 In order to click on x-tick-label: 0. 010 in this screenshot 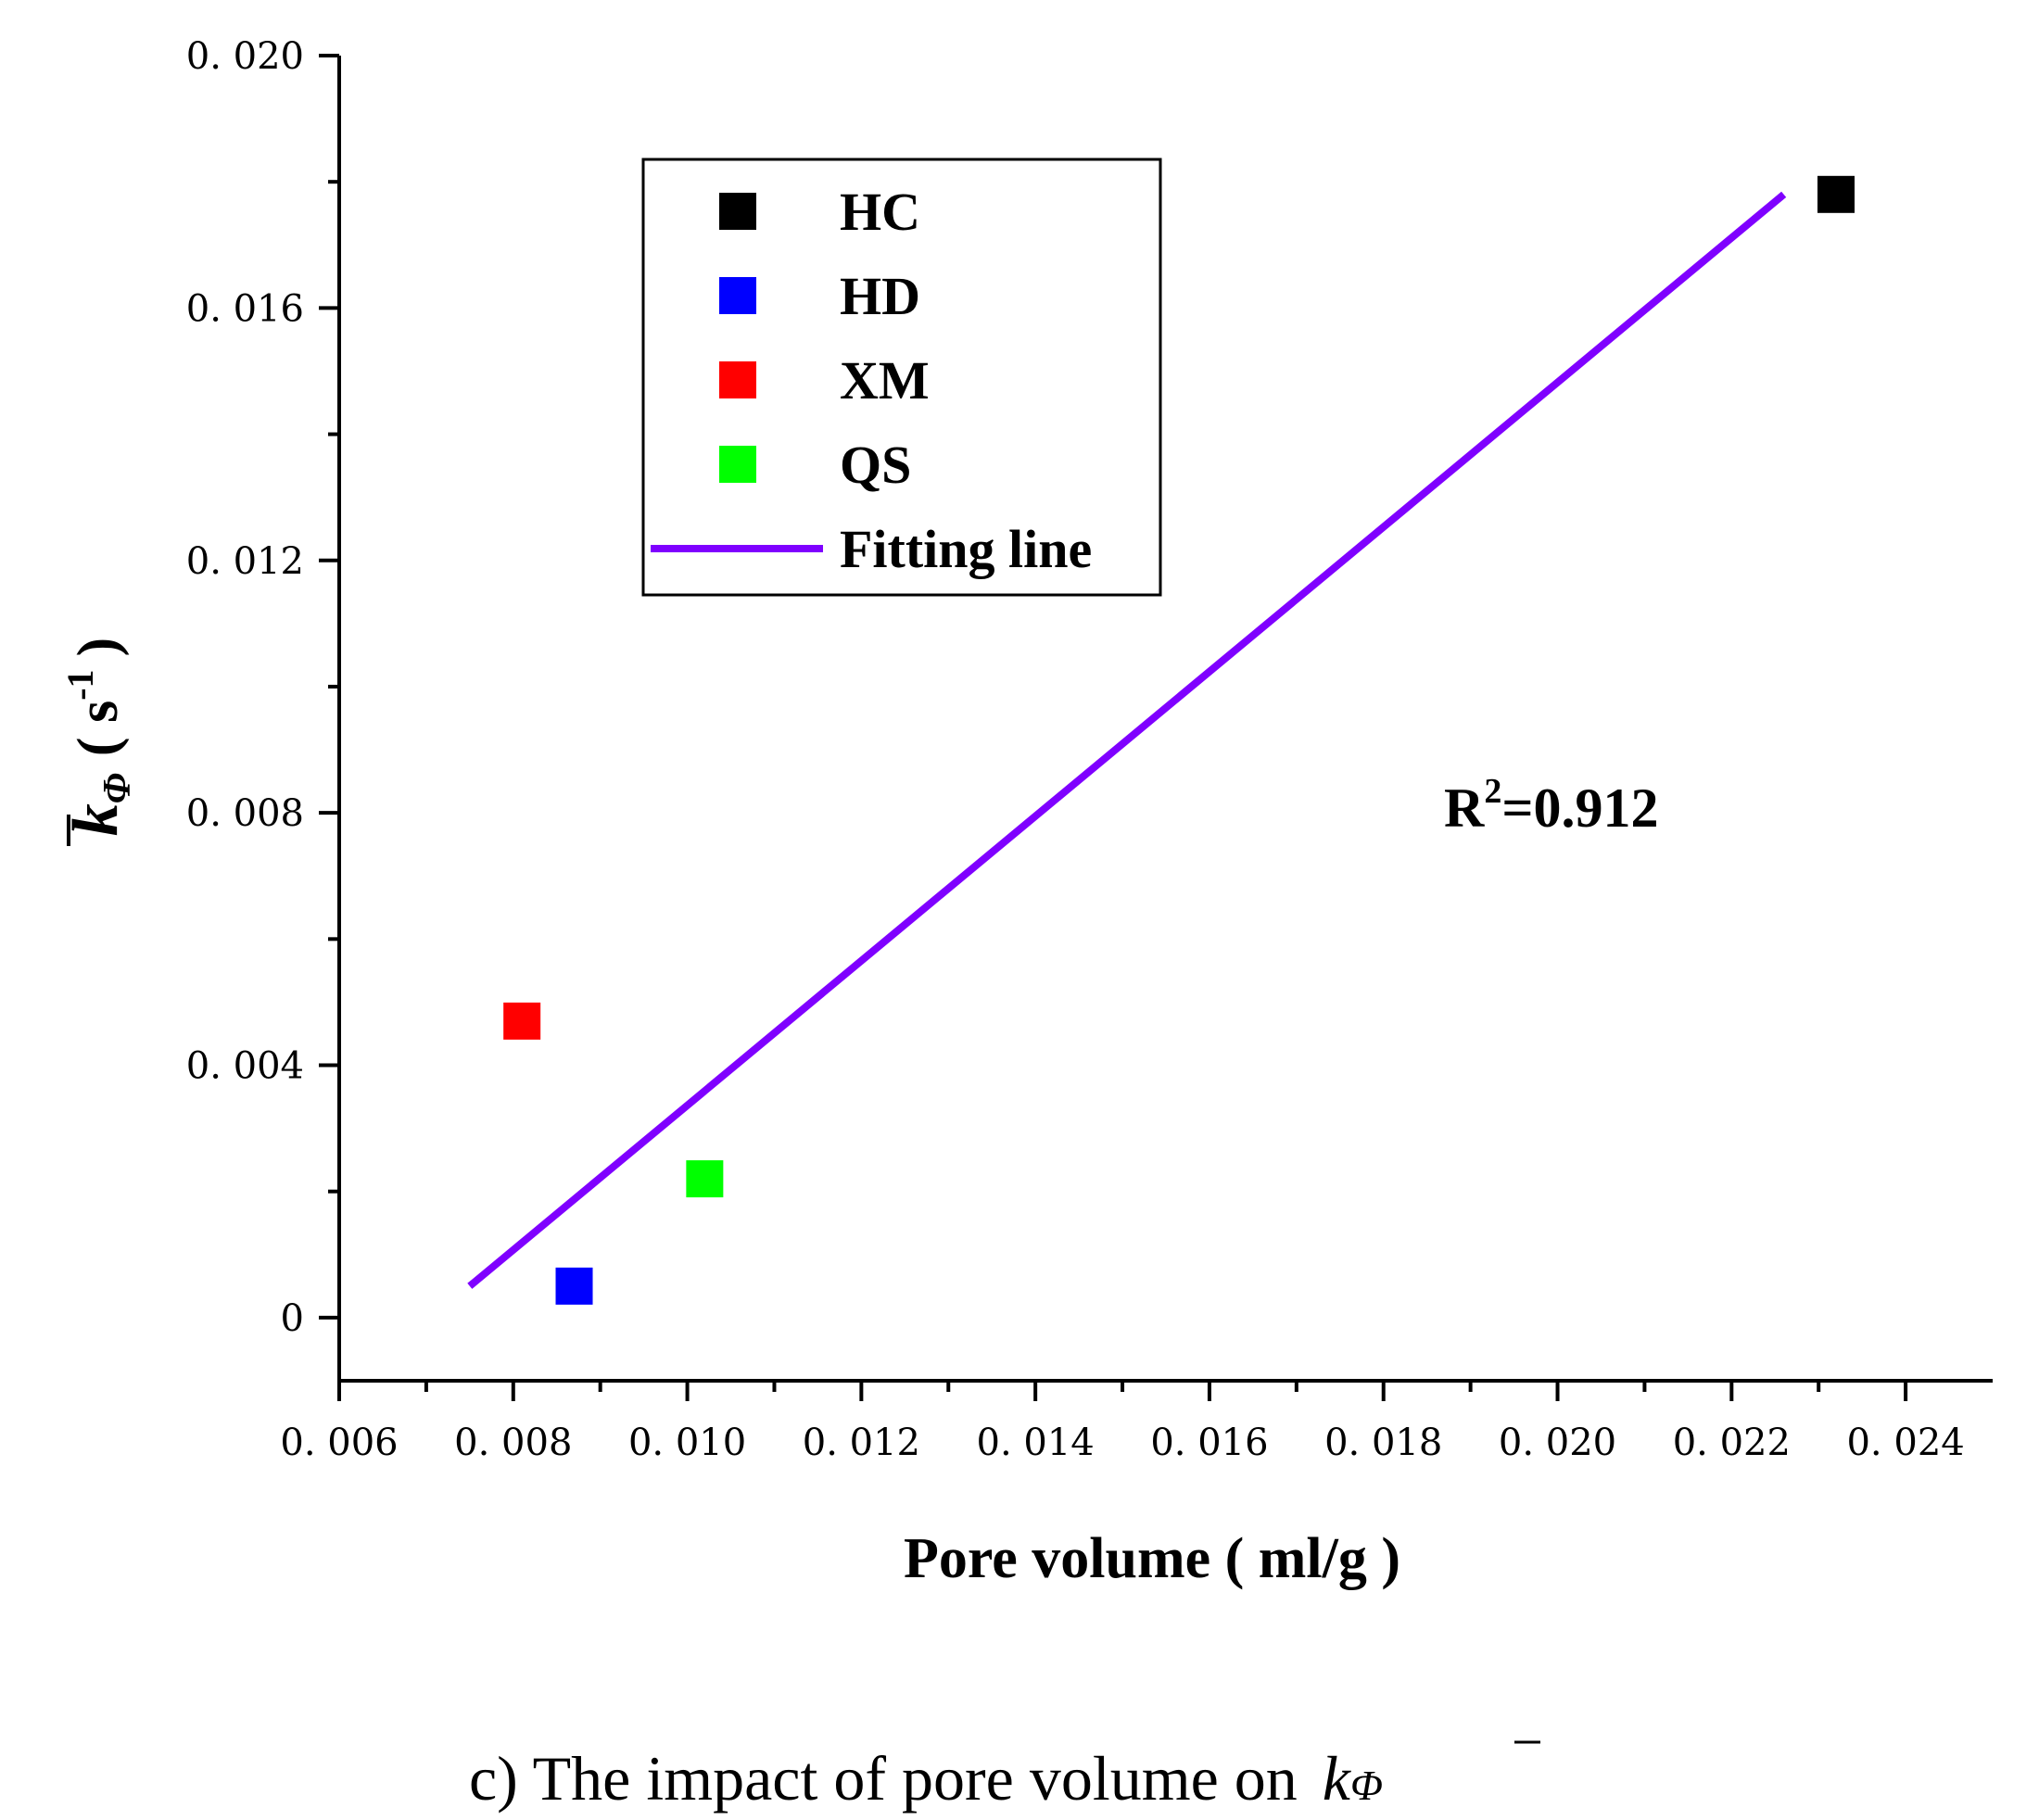, I will do `click(687, 1443)`.